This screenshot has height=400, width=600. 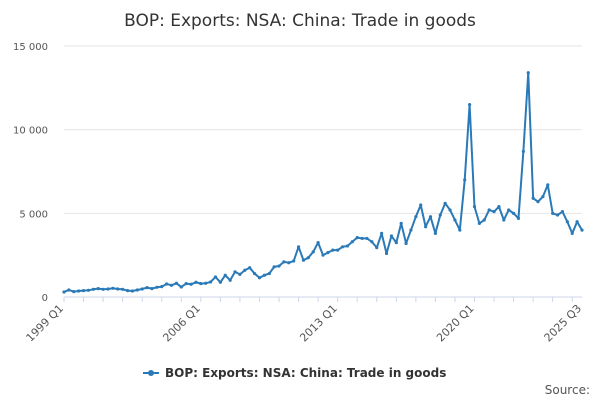 I want to click on legend-label: BOP: Exports: NSA: China: Trade in goods, so click(x=305, y=373).